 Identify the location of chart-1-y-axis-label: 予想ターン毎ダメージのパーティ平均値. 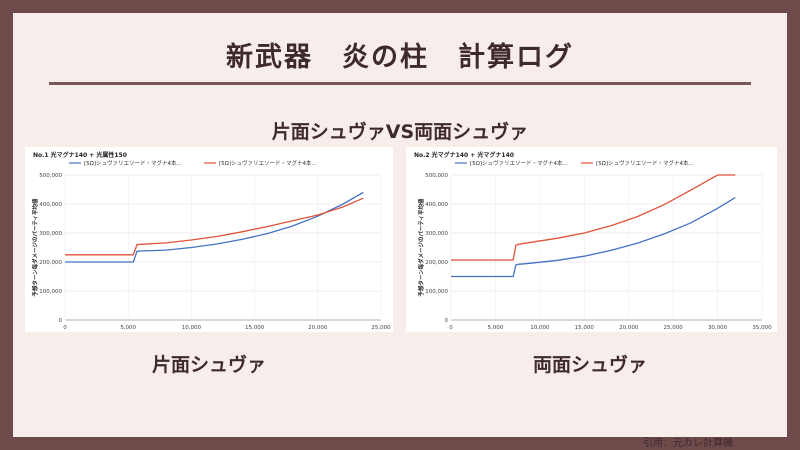
(35, 247).